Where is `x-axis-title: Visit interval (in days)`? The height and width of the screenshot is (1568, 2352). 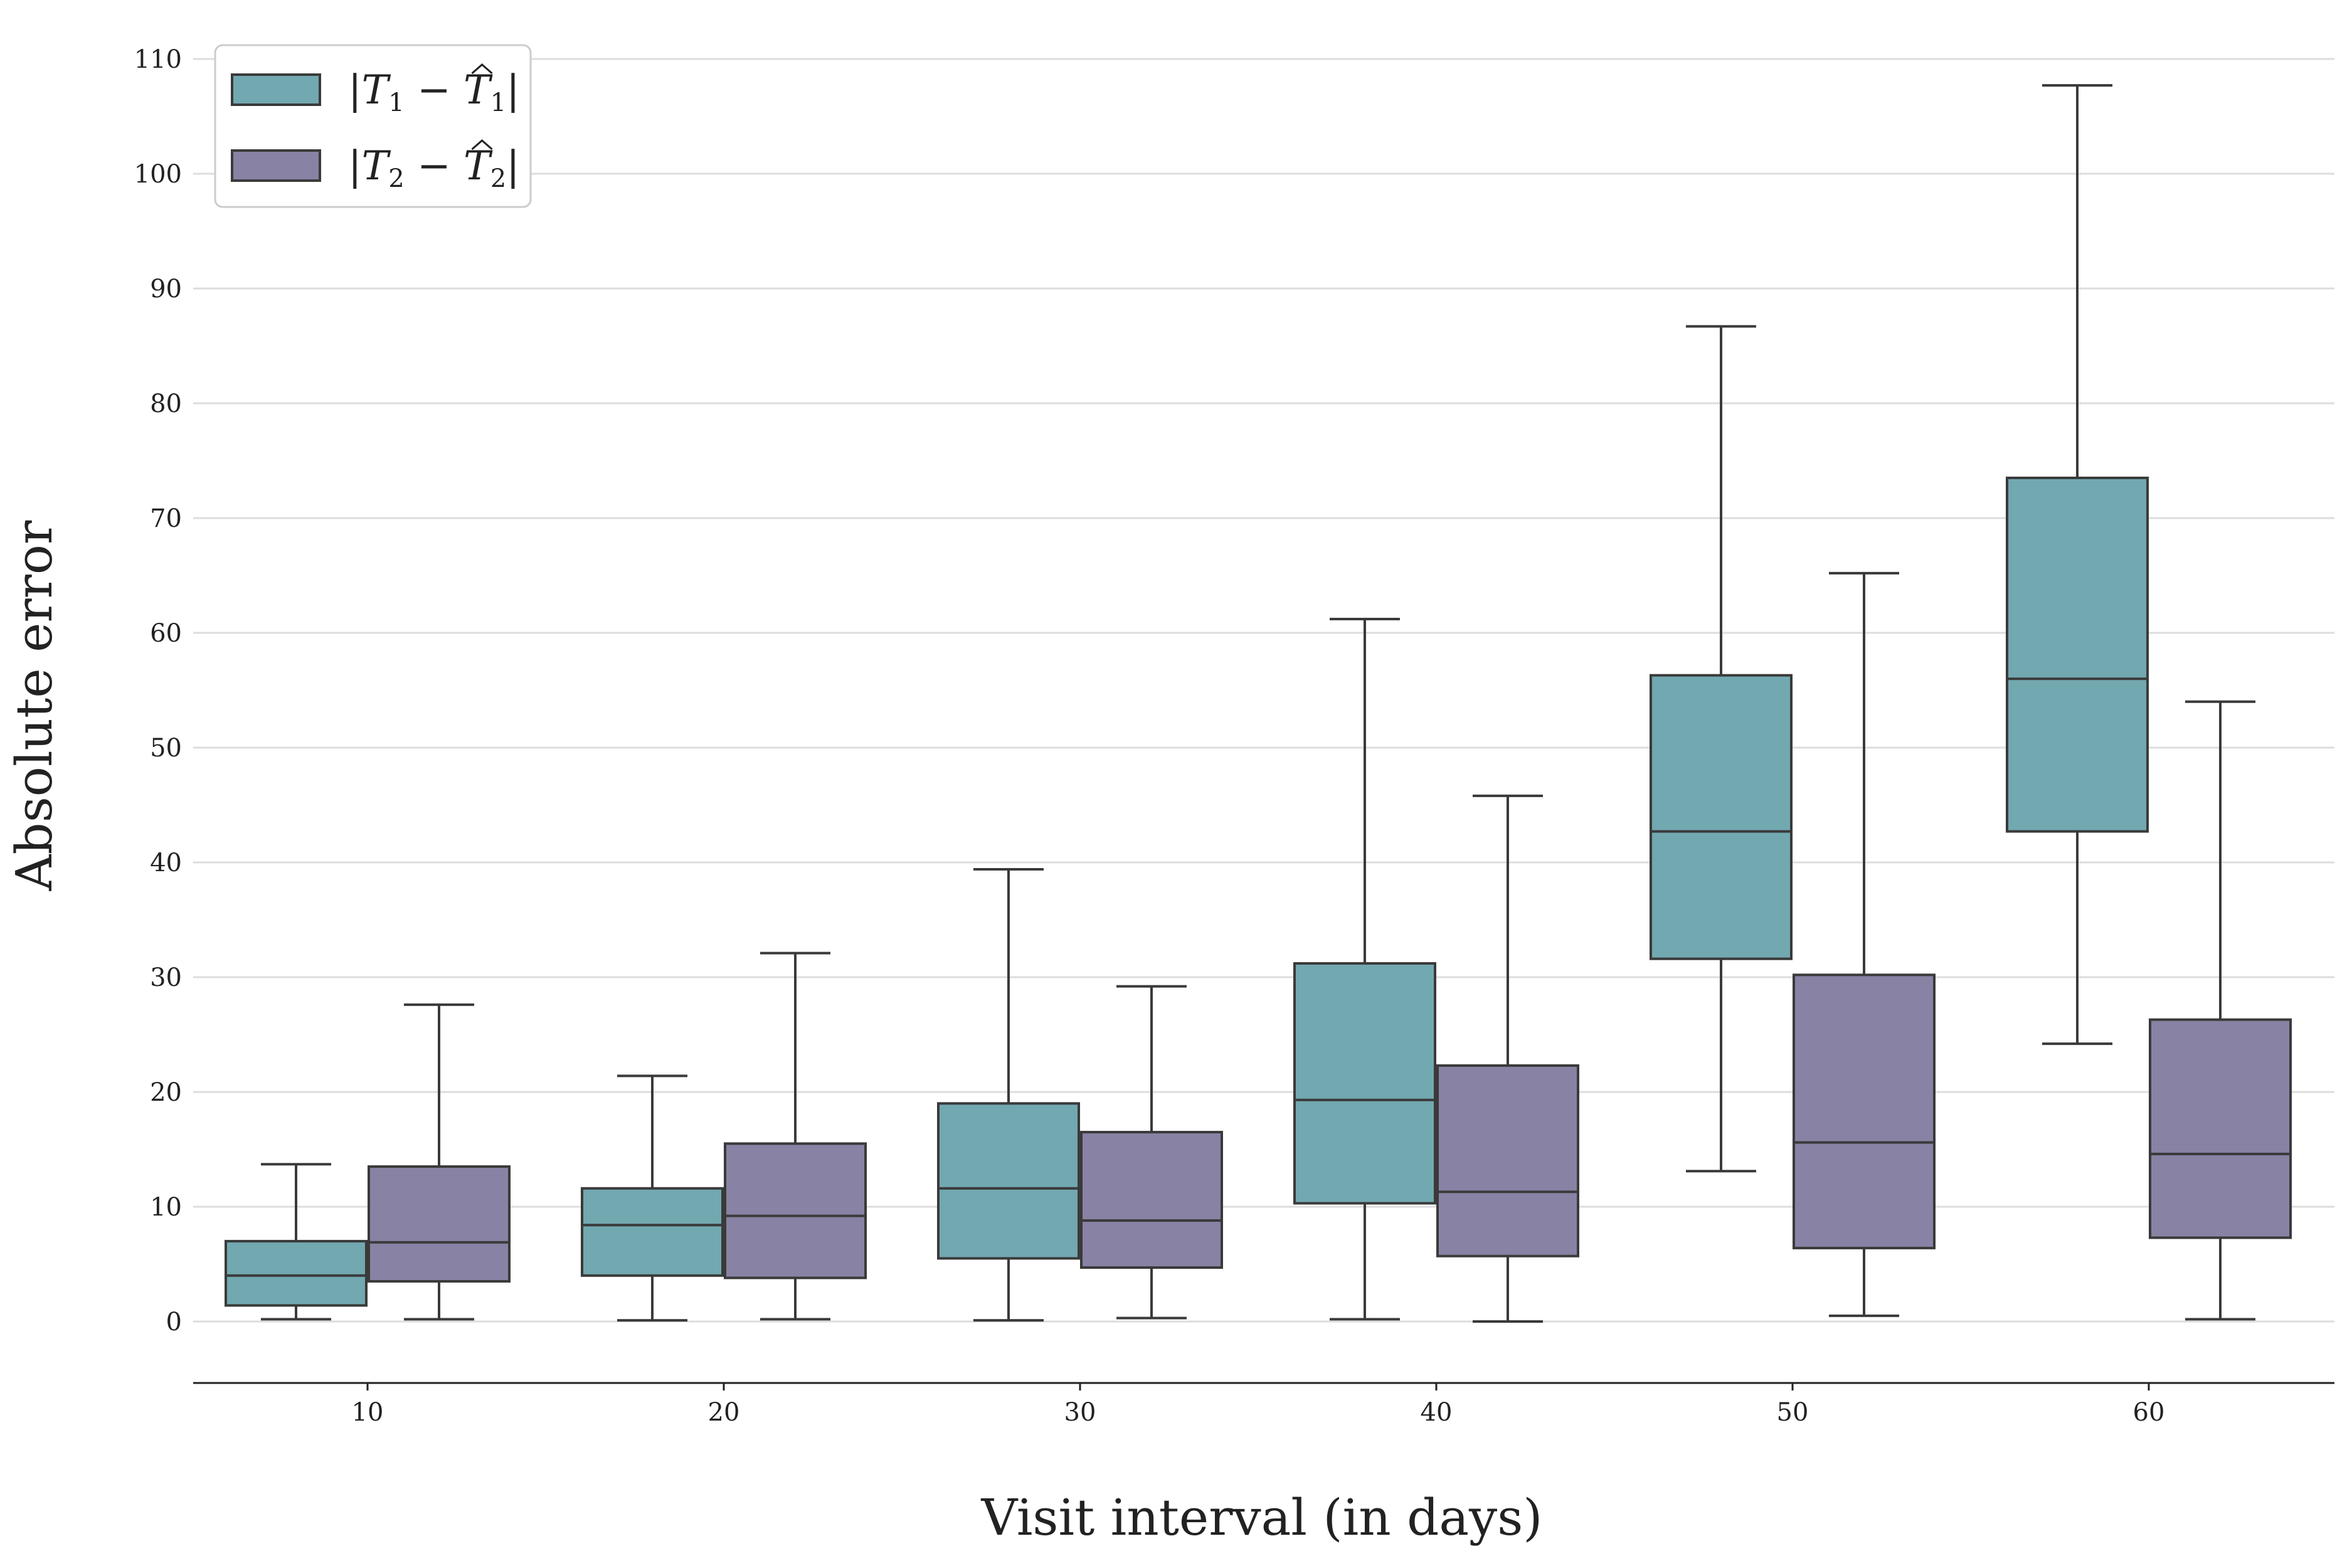 x-axis-title: Visit interval (in days) is located at coordinates (1261, 1517).